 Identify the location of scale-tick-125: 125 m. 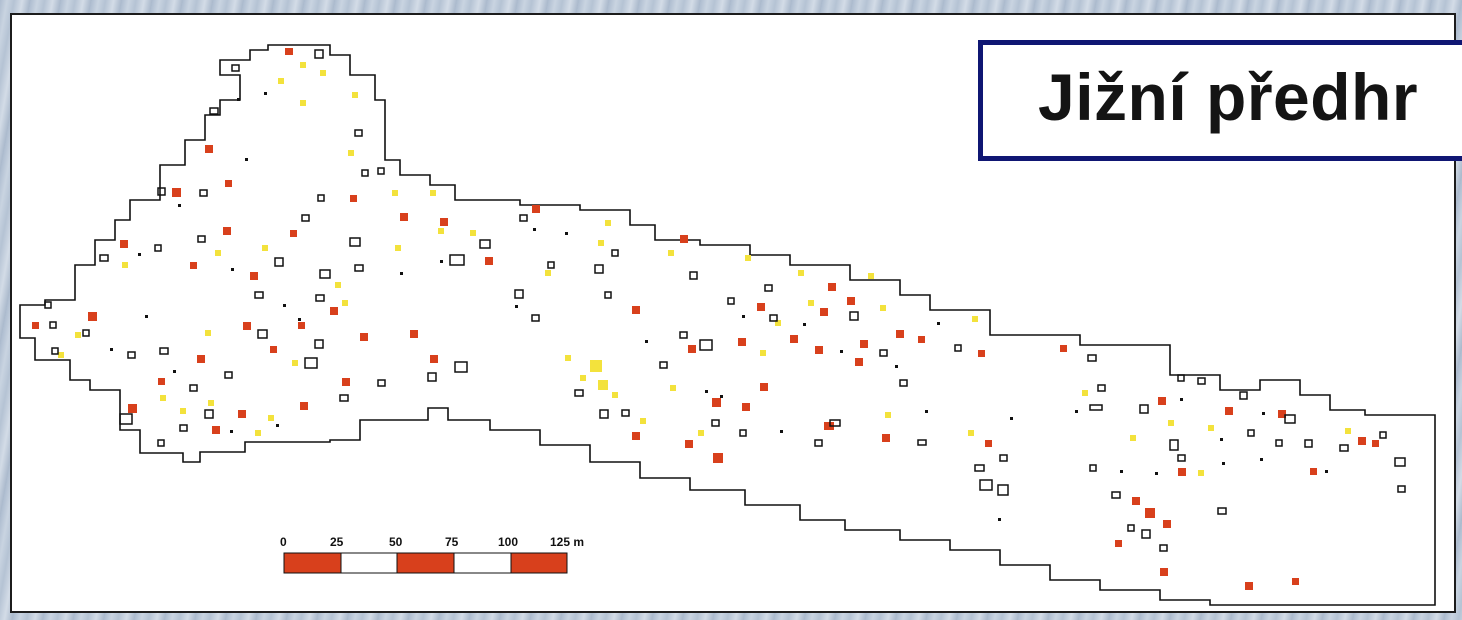
(567, 542).